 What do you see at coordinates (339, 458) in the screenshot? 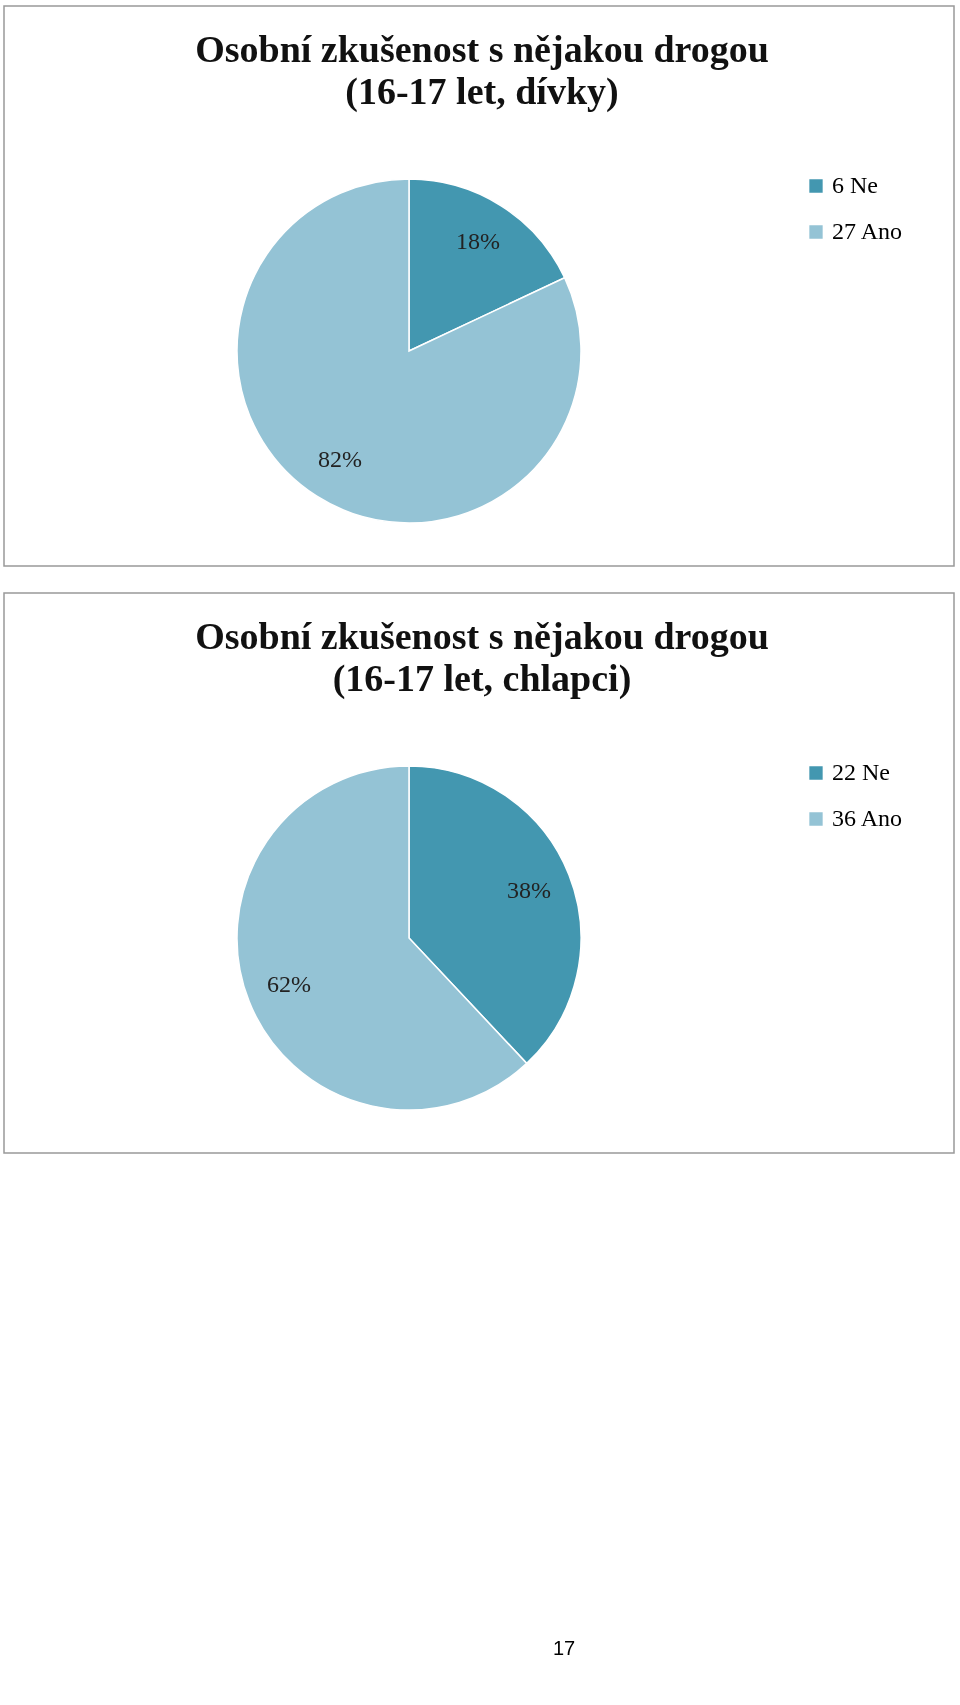
I see `data-label: 82%` at bounding box center [339, 458].